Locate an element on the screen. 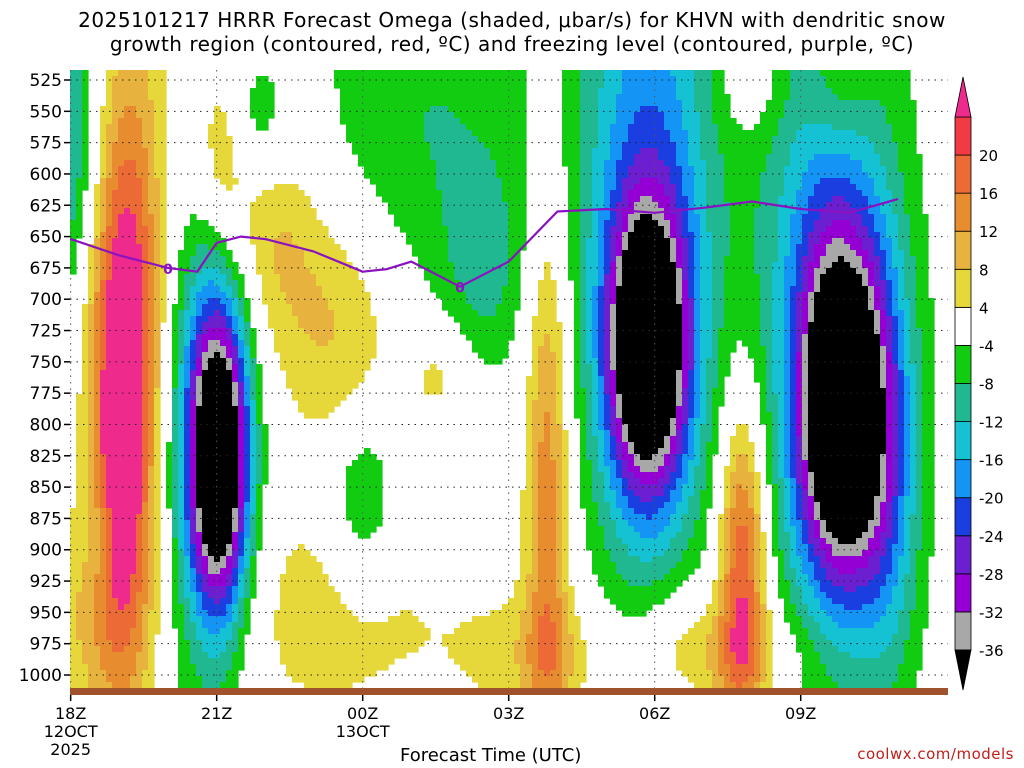  x-tick-sublabel: 12OCT is located at coordinates (71, 731).